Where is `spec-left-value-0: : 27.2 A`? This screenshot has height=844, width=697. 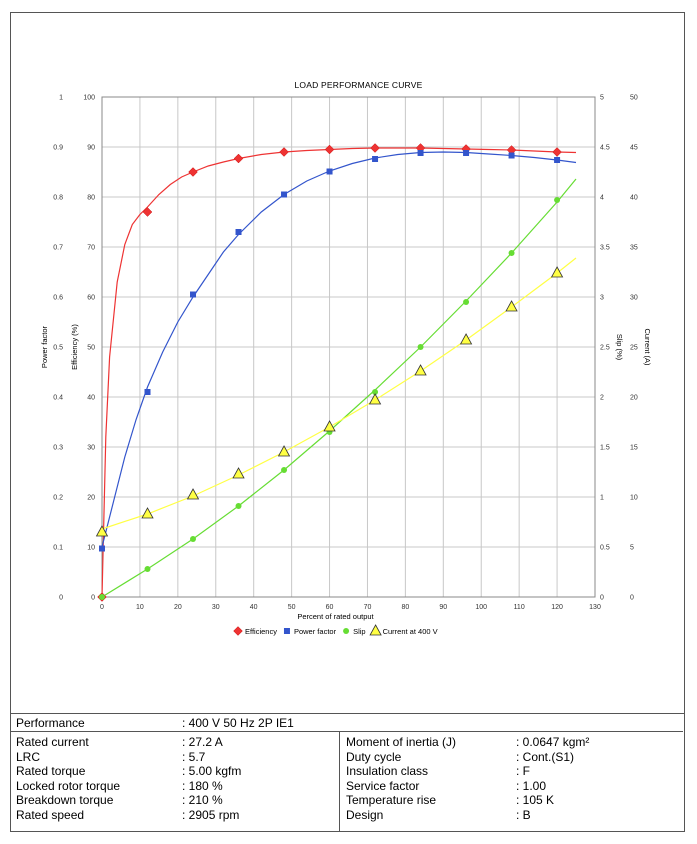 spec-left-value-0: : 27.2 A is located at coordinates (202, 742).